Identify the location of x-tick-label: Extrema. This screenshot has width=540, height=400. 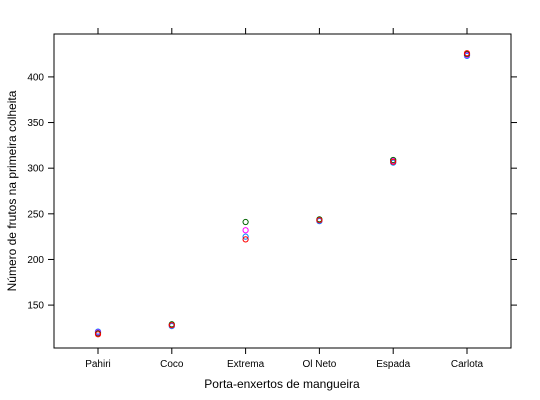
(246, 364).